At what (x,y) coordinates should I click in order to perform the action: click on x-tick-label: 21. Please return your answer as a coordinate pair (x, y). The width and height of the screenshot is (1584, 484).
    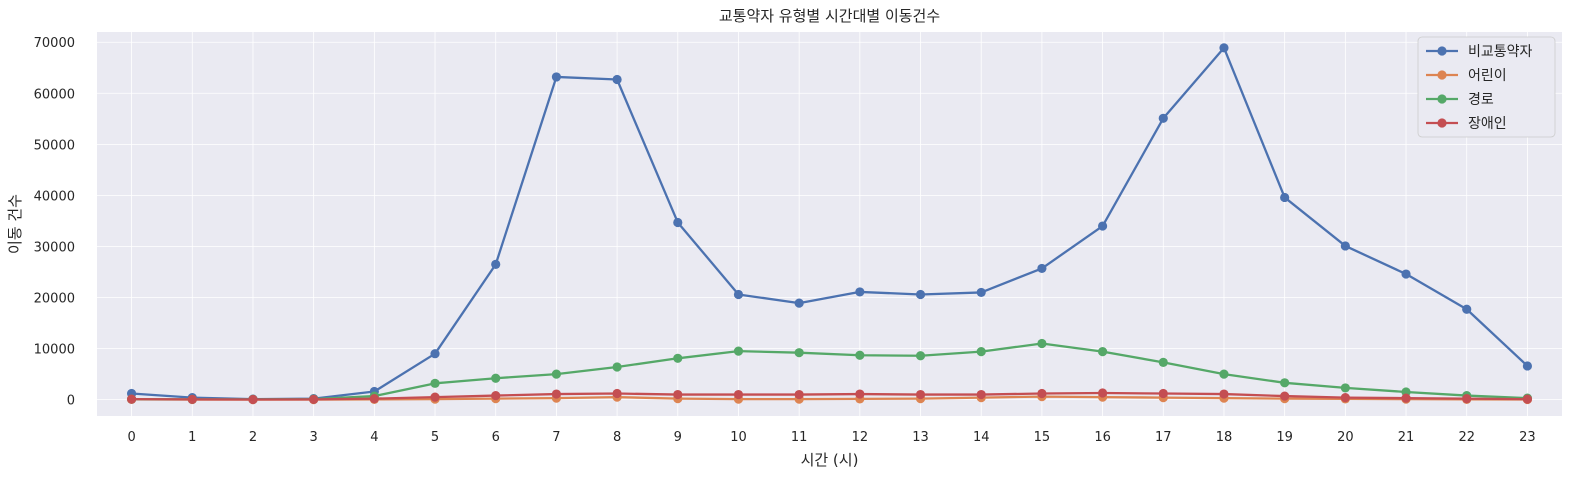
    Looking at the image, I should click on (1406, 437).